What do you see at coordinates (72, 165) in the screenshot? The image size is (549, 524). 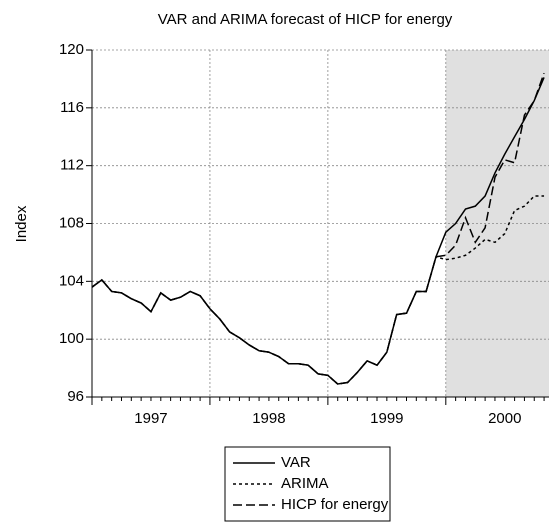 I see `y-tick-label: 112` at bounding box center [72, 165].